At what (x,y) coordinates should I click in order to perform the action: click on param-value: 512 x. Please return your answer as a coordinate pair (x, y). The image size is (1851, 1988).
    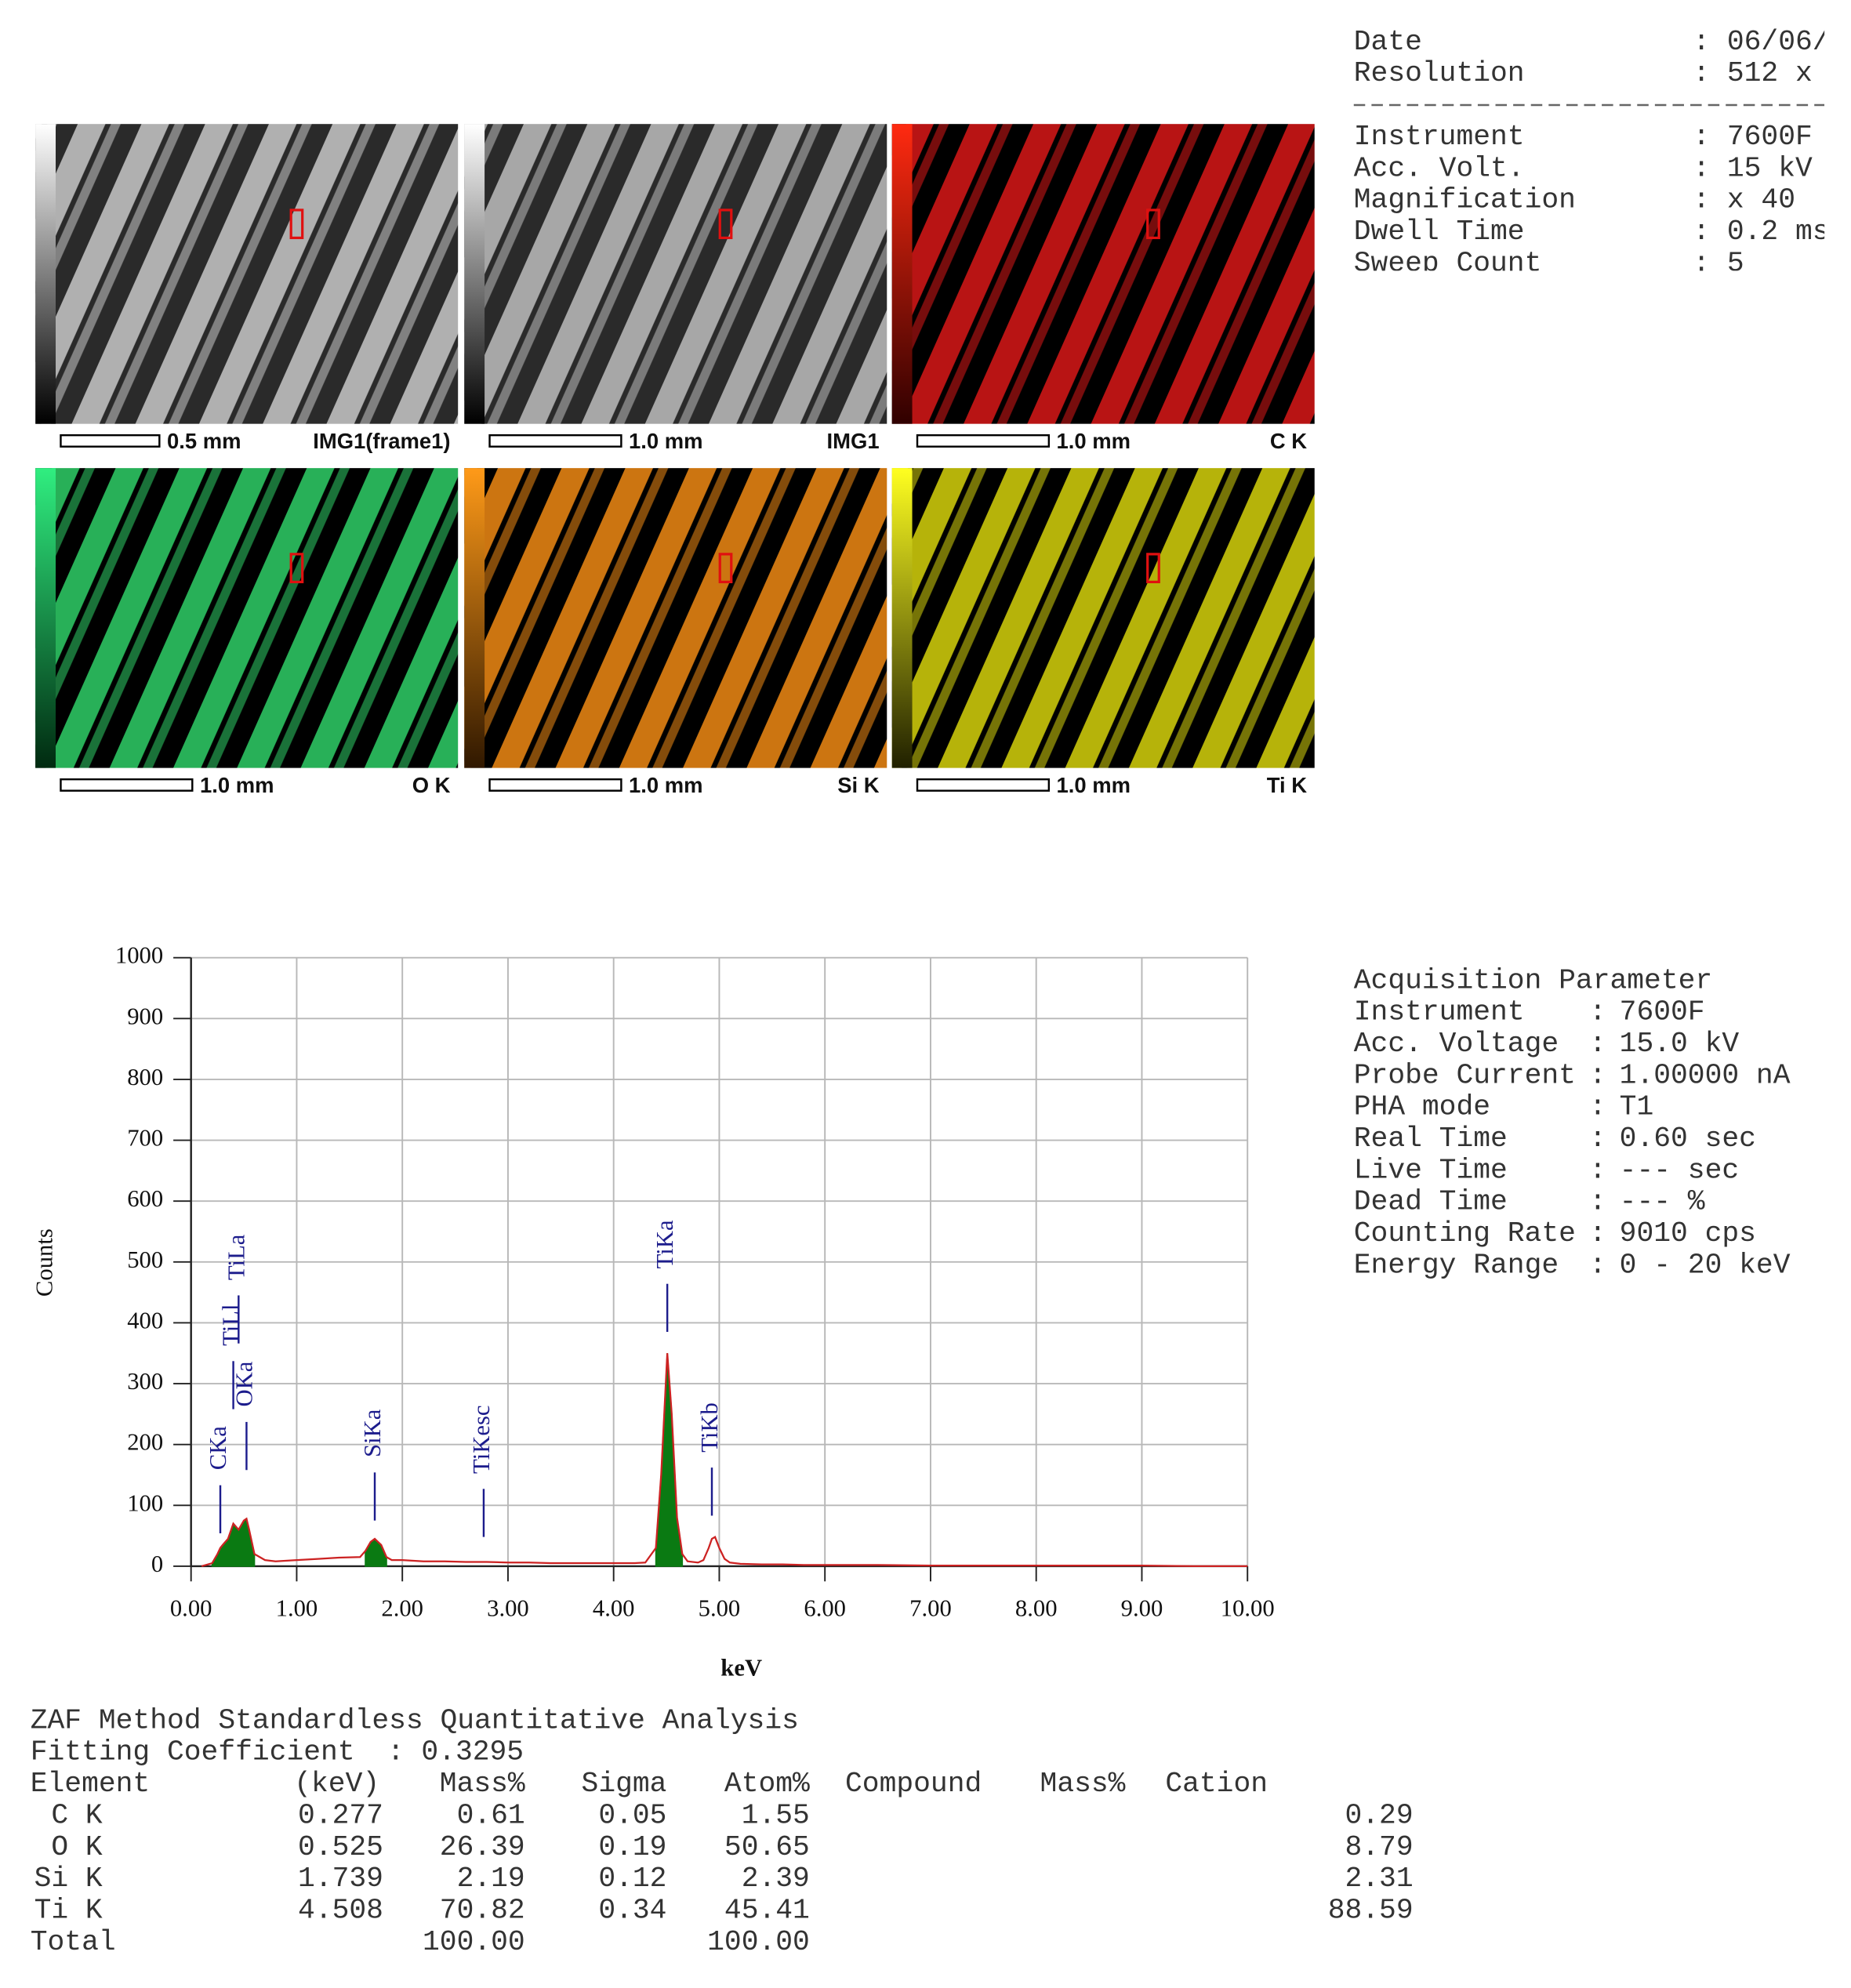
    Looking at the image, I should click on (1770, 73).